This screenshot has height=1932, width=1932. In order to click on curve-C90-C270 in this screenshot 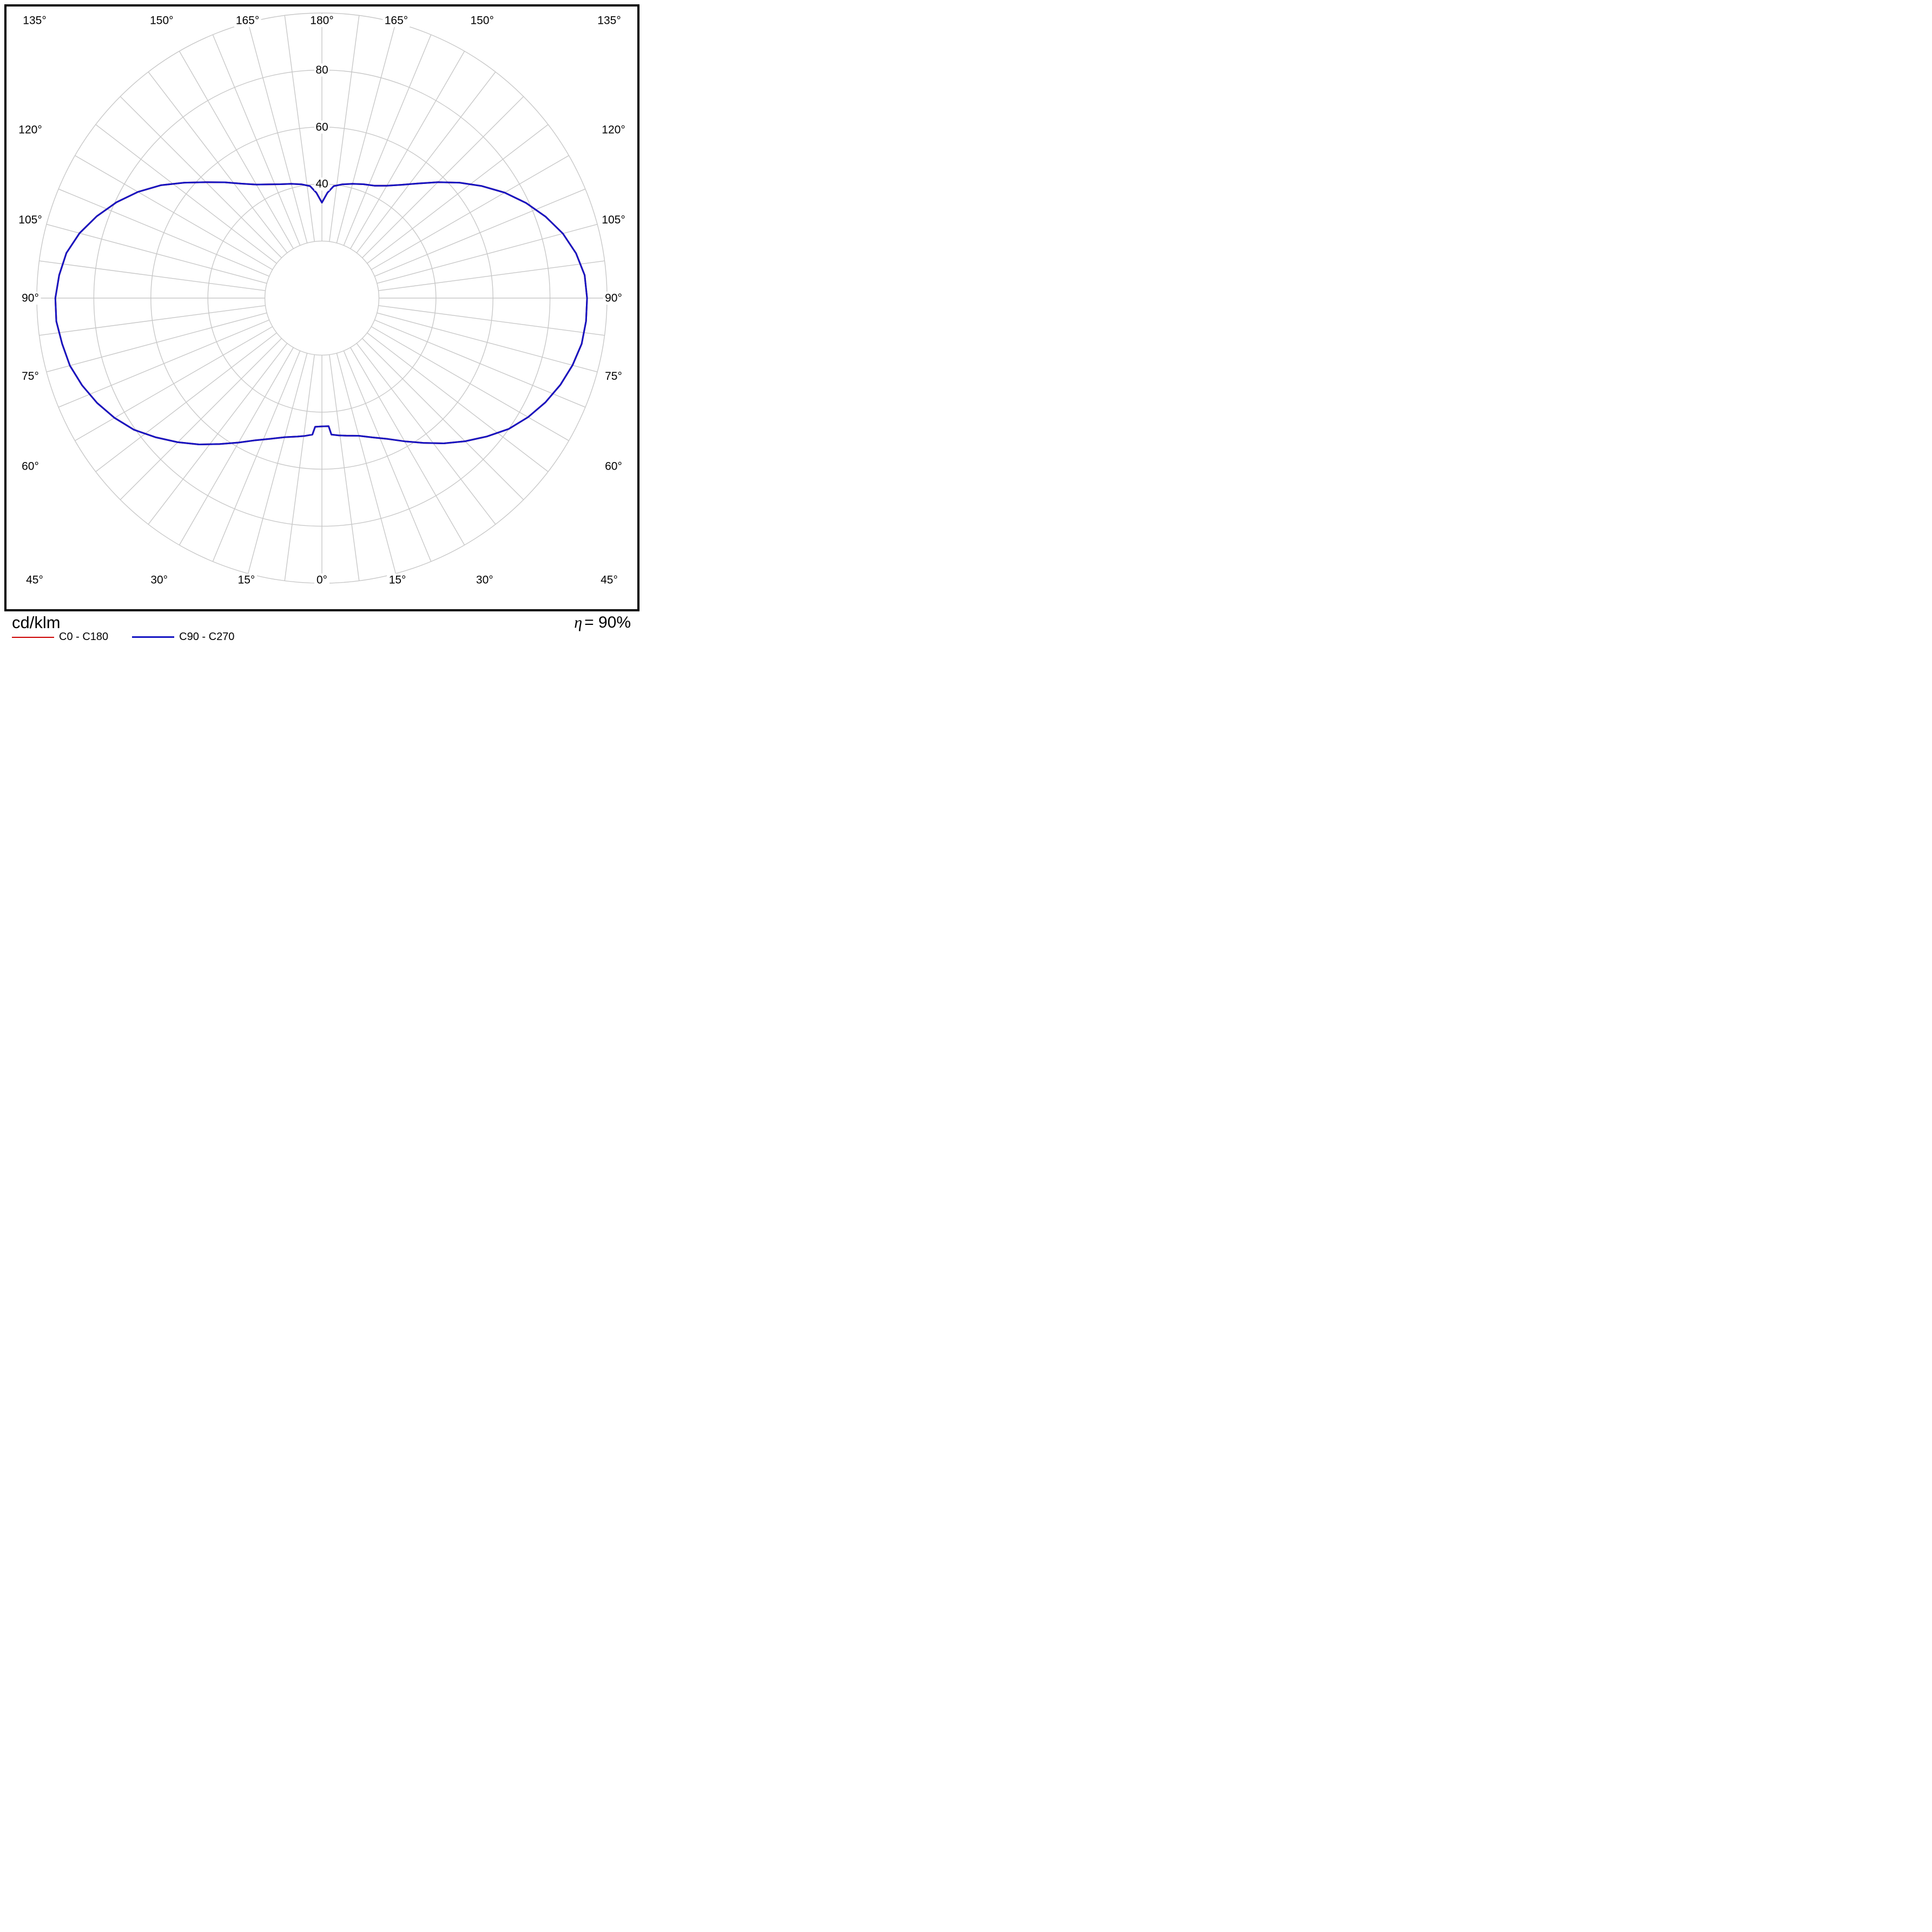, I will do `click(321, 313)`.